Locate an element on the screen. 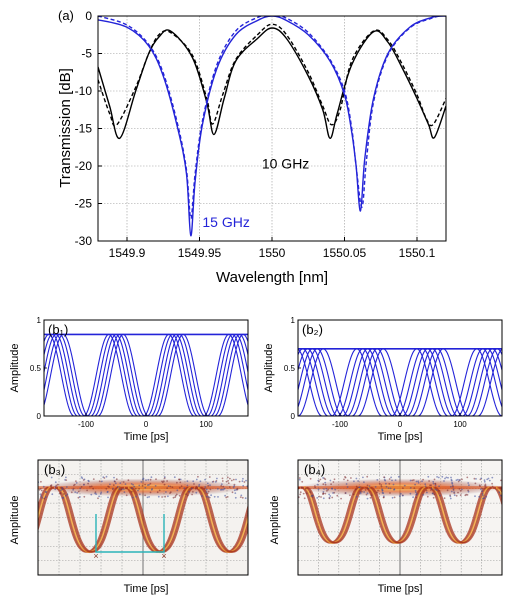 Image resolution: width=506 pixels, height=600 pixels. panel-a-y-ticks: 0 -5 -10 -15 -20 -25 -30 is located at coordinates (88, 128).